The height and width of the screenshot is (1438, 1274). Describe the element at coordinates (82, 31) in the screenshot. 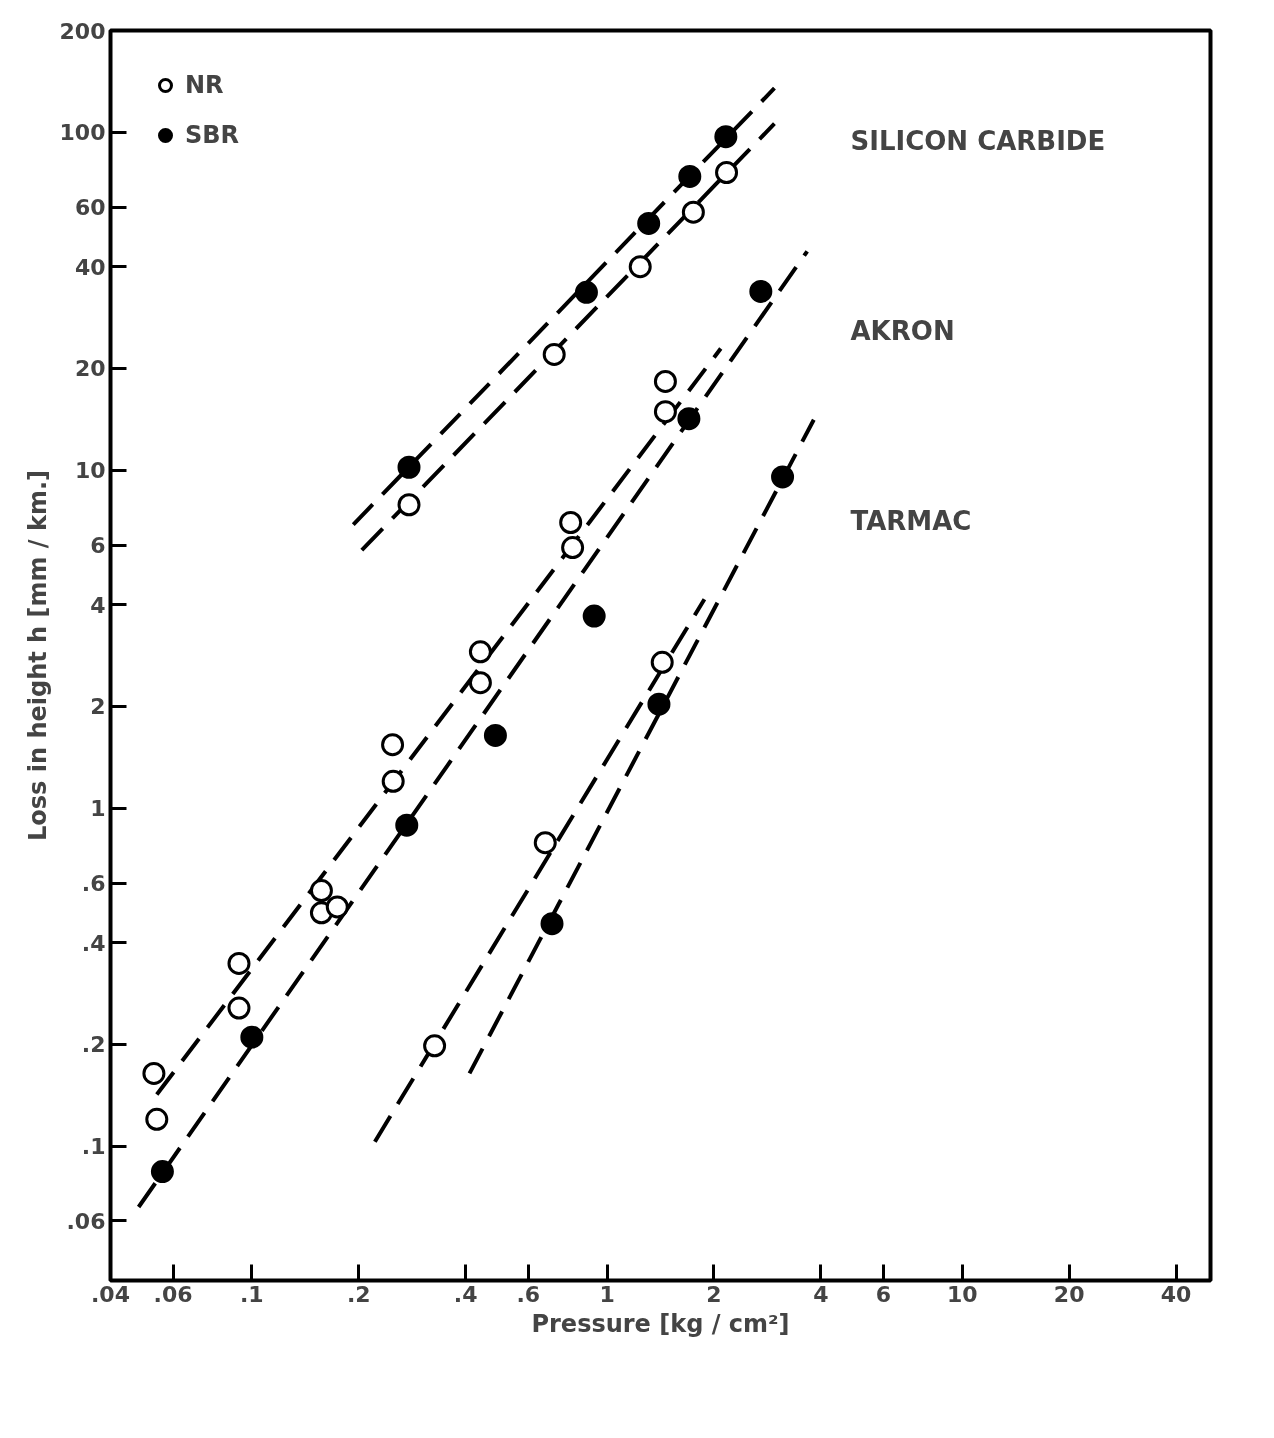

I see `y-tick-label: 200` at that location.